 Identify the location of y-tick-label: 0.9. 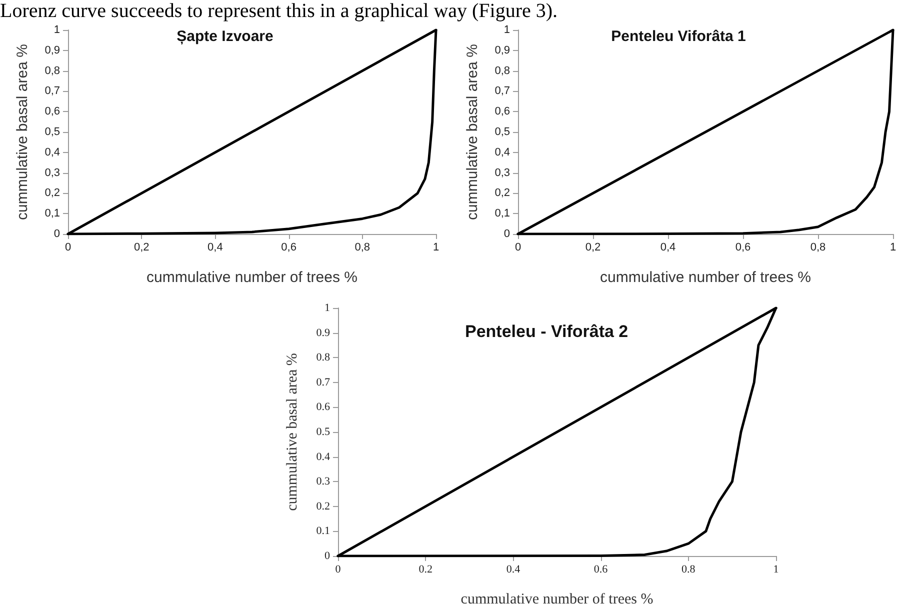
(323, 332).